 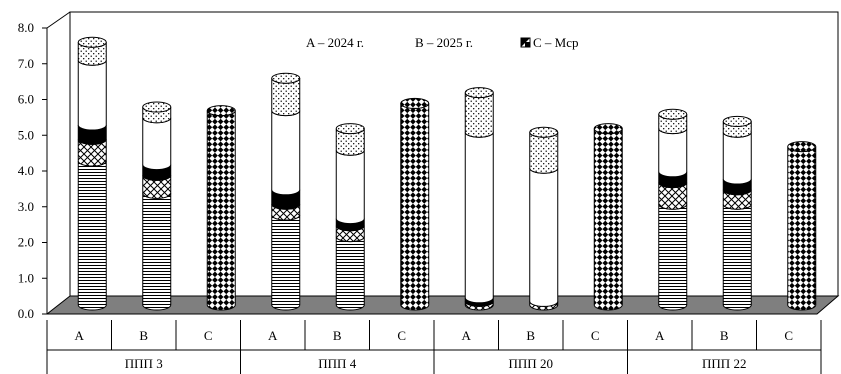 I want to click on bar-ппп-22-b, so click(x=737, y=213).